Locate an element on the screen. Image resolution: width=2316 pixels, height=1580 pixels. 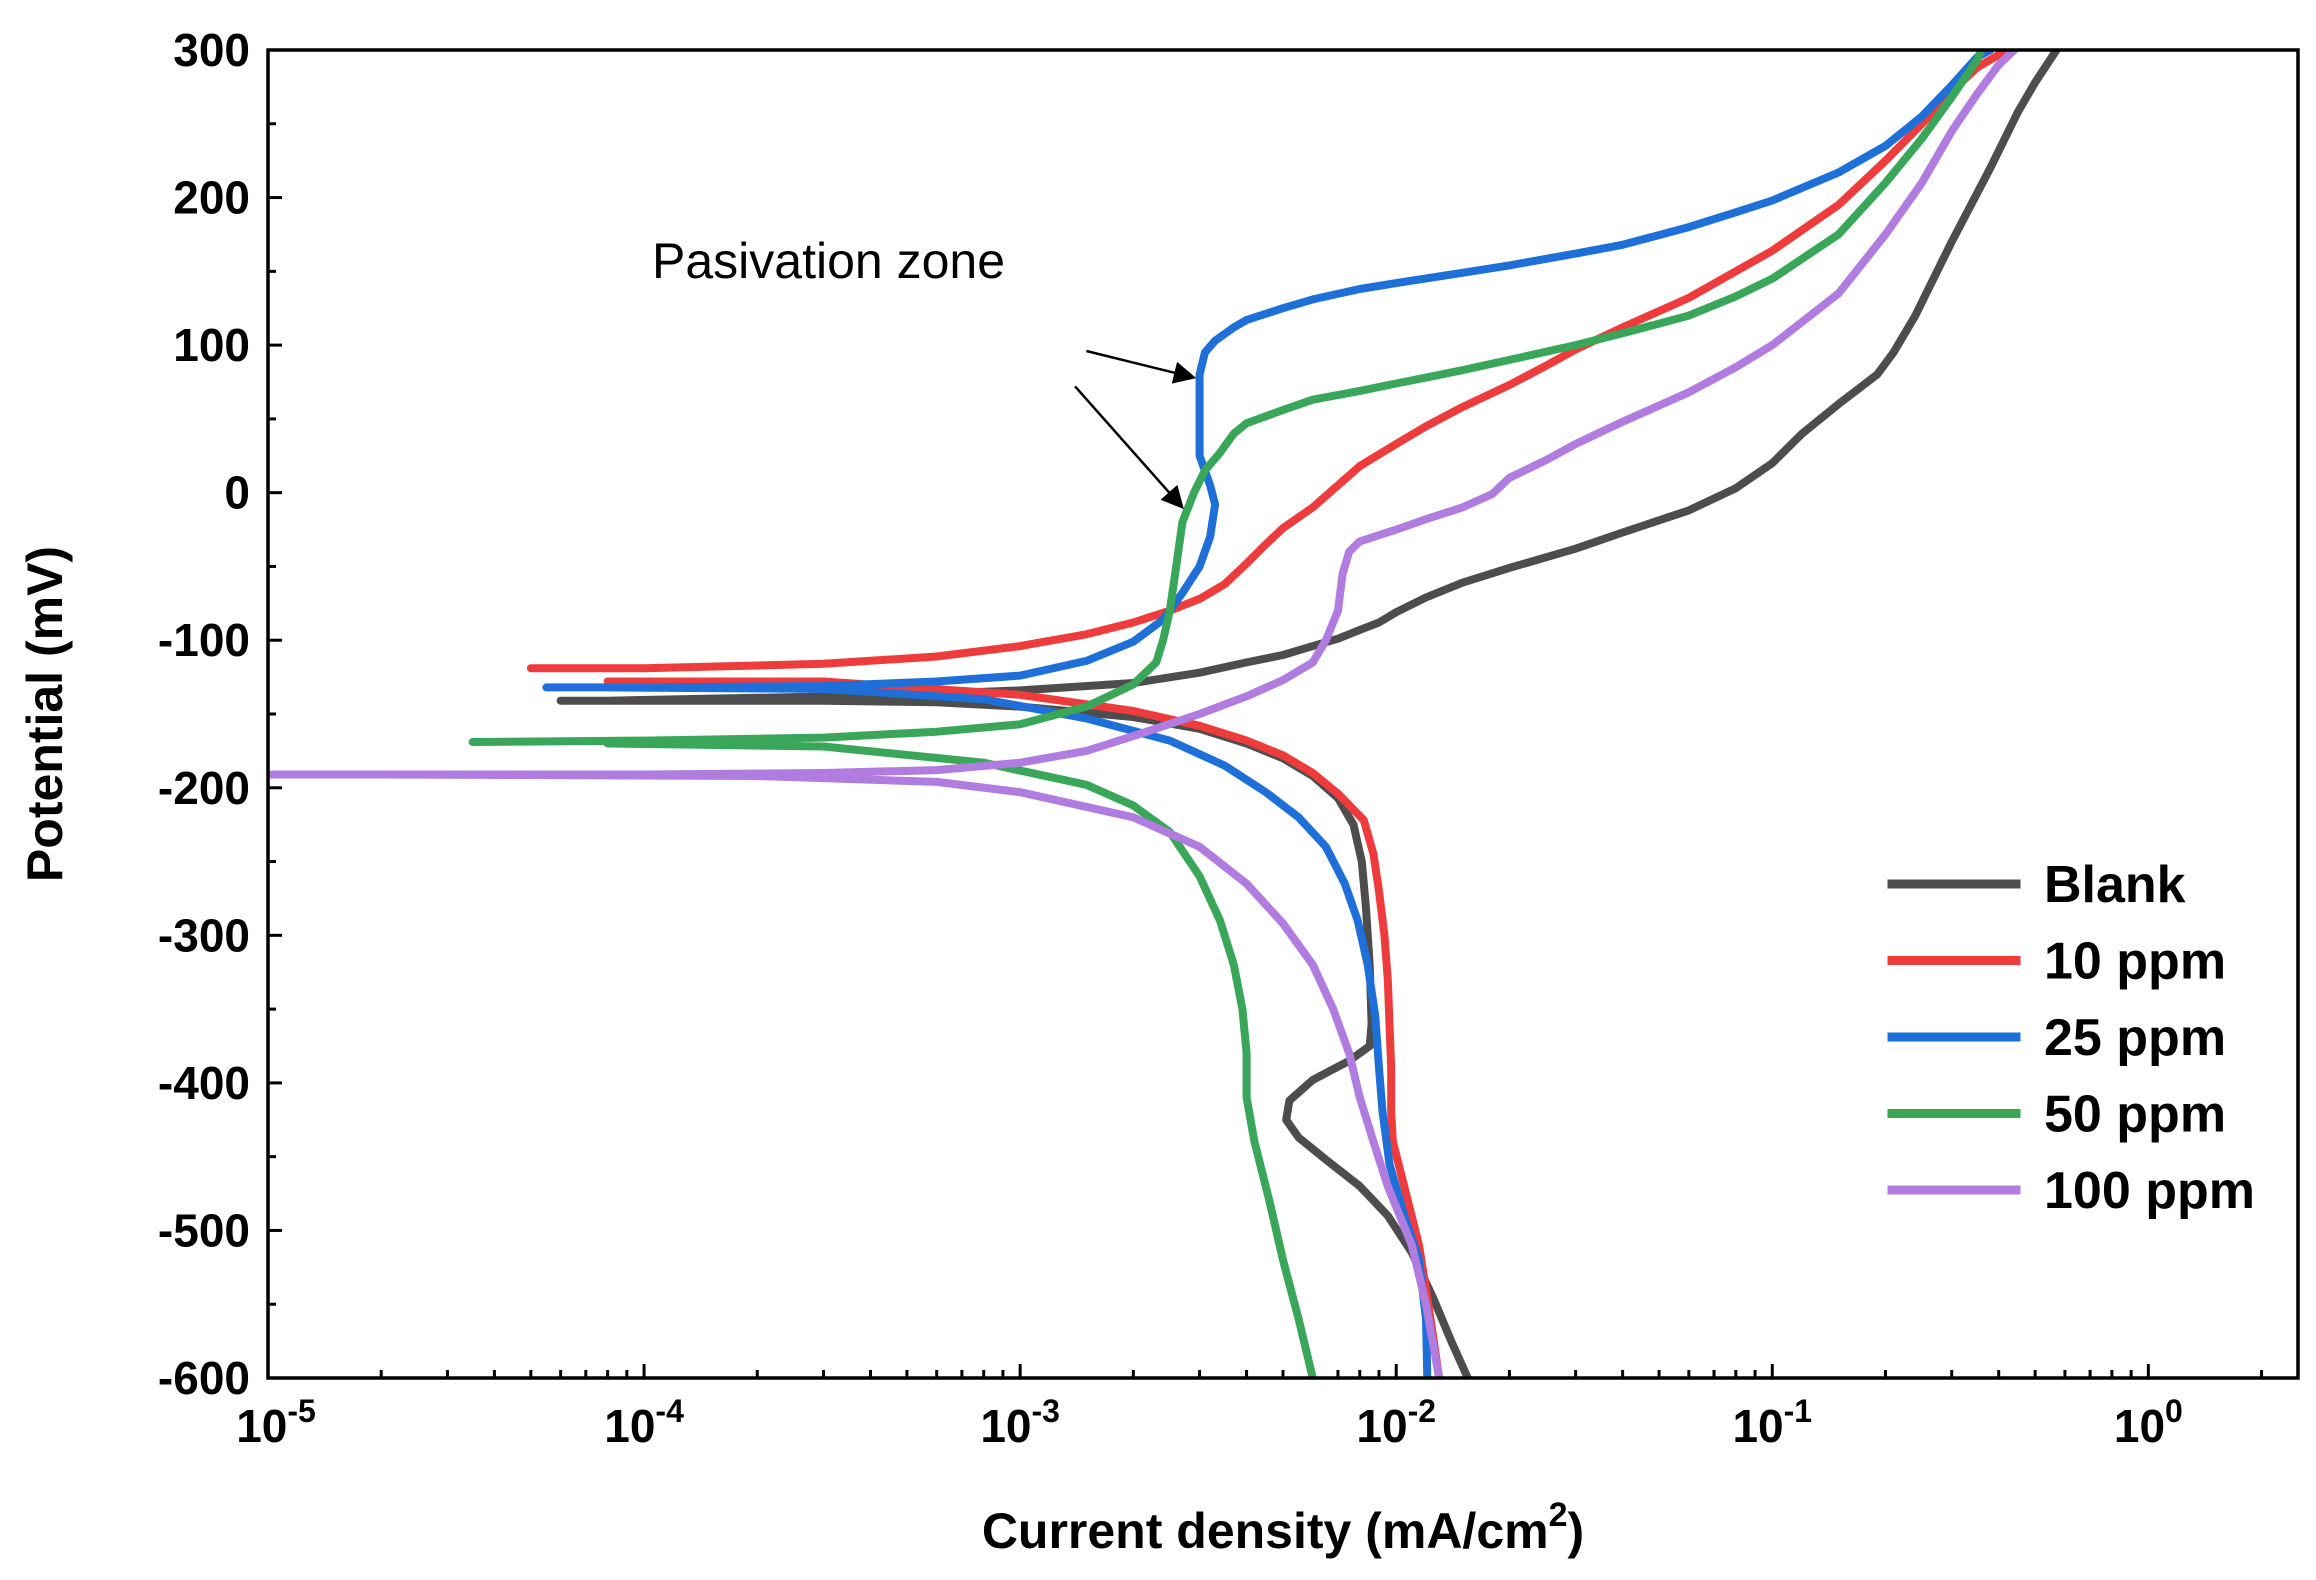
x-tick-label: 10⁻³ is located at coordinates (1020, 1422).